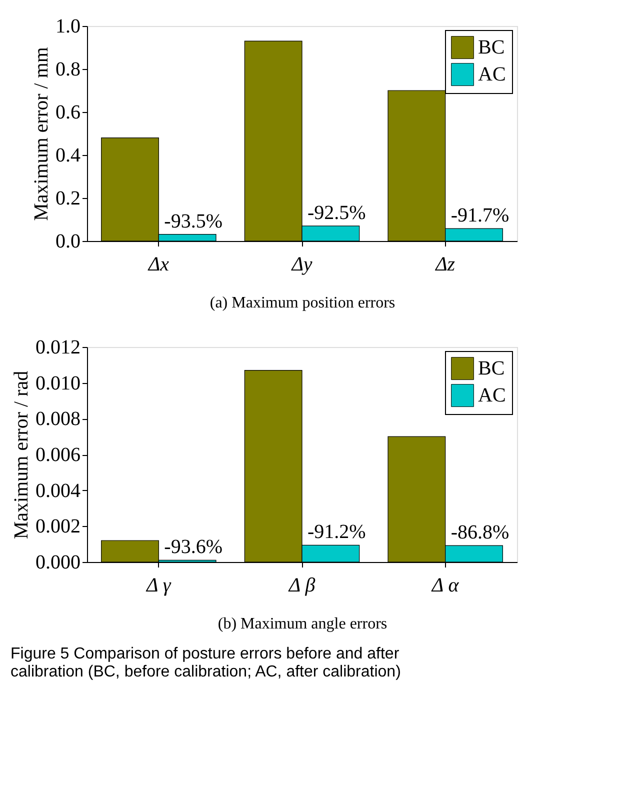 This screenshot has height=793, width=627. I want to click on y-tick-label: 0.008, so click(58, 419).